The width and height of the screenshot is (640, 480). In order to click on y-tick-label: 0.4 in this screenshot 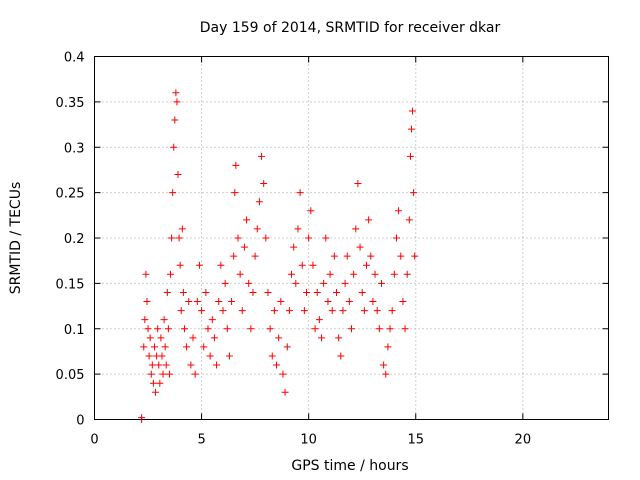, I will do `click(74, 58)`.